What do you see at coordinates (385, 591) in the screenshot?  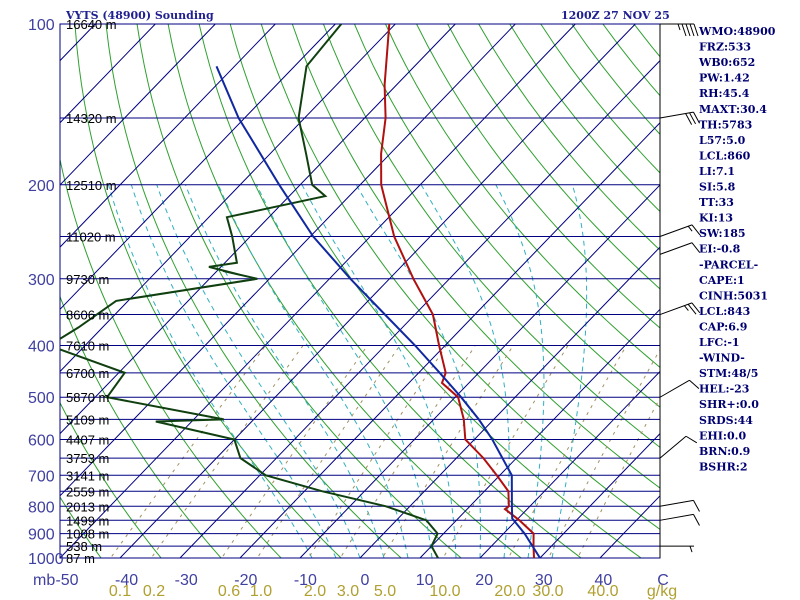 I see `mixing-ratio-label: 5.0` at bounding box center [385, 591].